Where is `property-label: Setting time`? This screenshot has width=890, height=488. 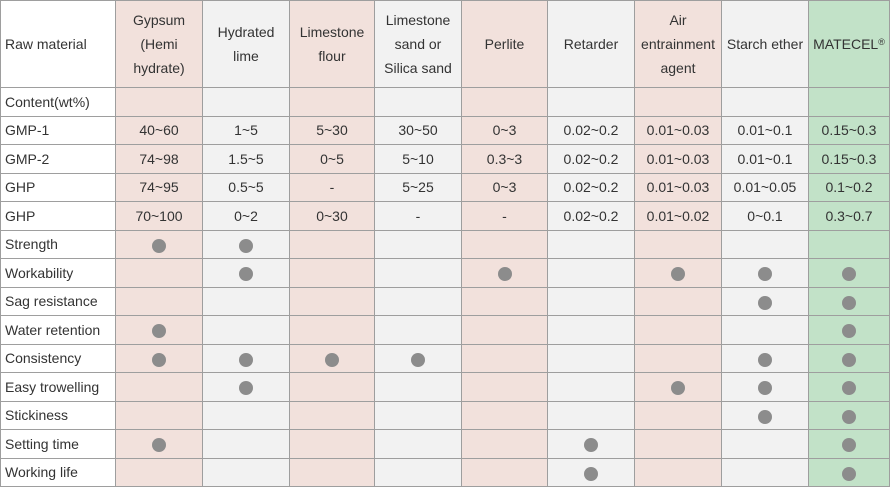 property-label: Setting time is located at coordinates (58, 444).